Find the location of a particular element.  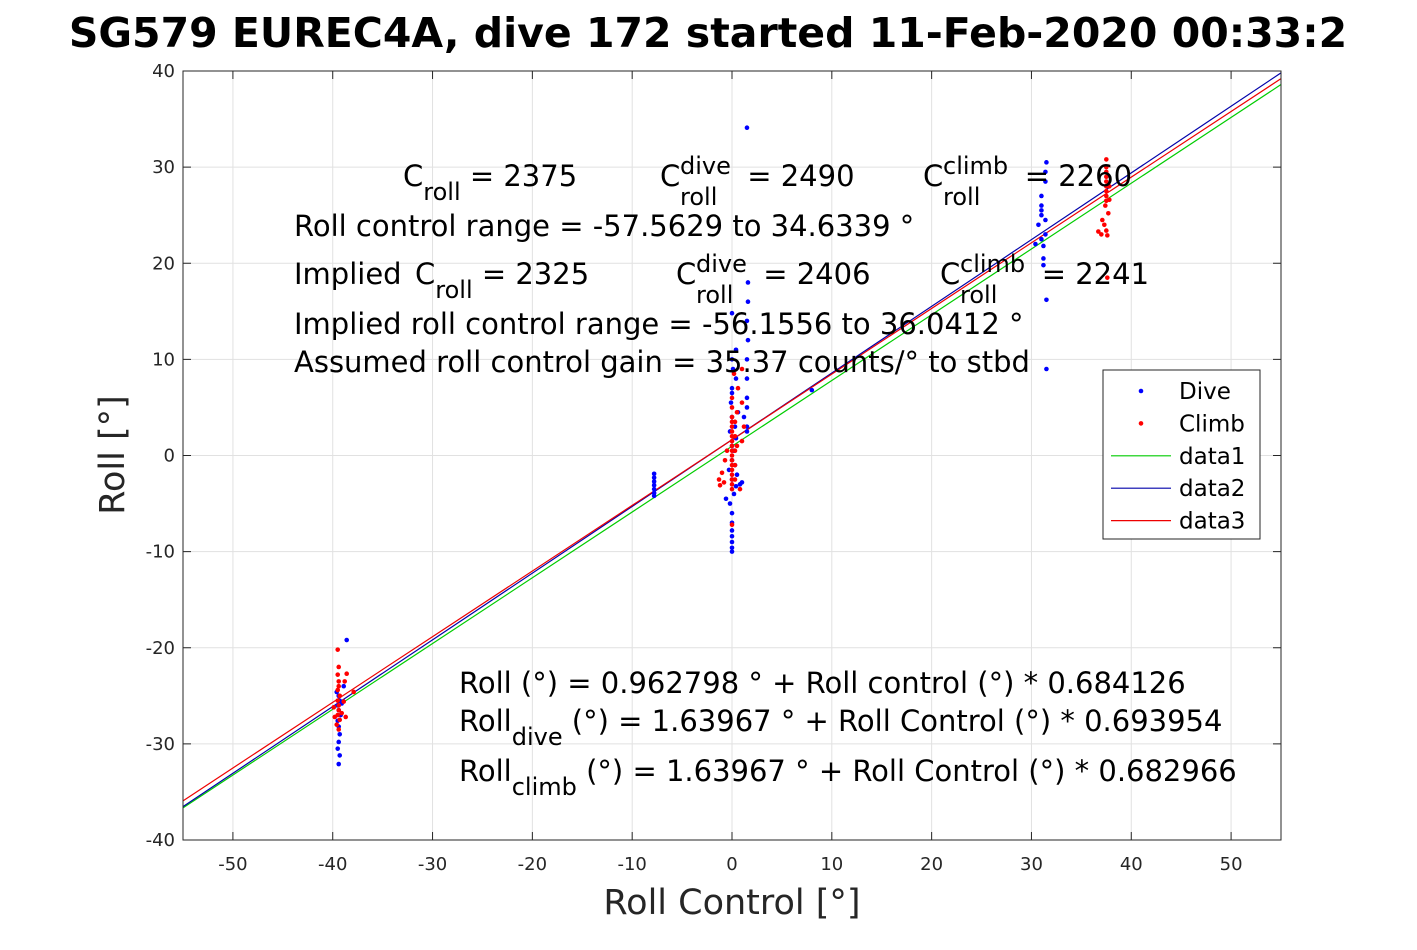

legend-label: data2 is located at coordinates (1212, 489).